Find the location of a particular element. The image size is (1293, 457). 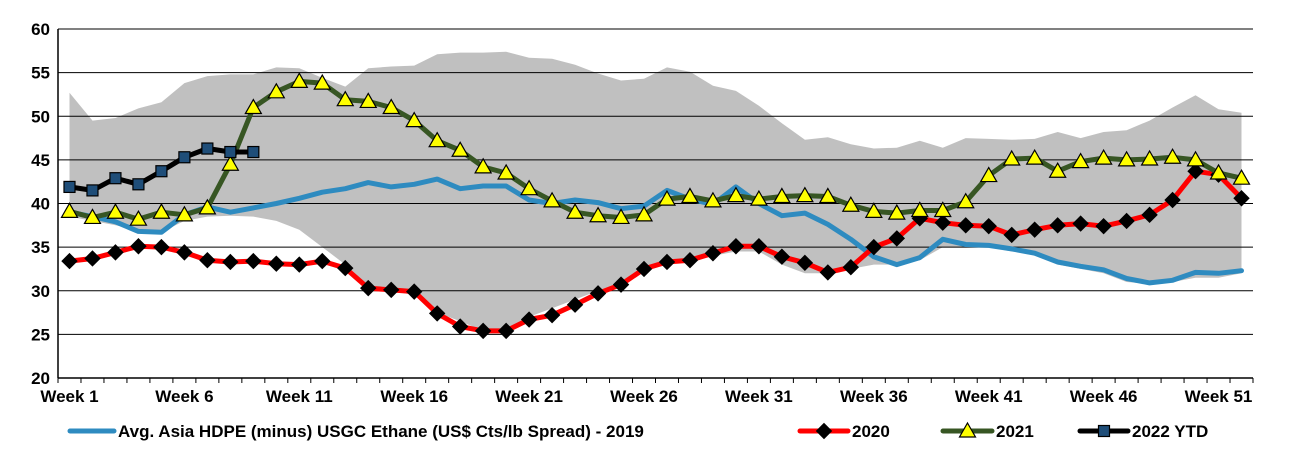

series-2022-ytd is located at coordinates (161, 169).